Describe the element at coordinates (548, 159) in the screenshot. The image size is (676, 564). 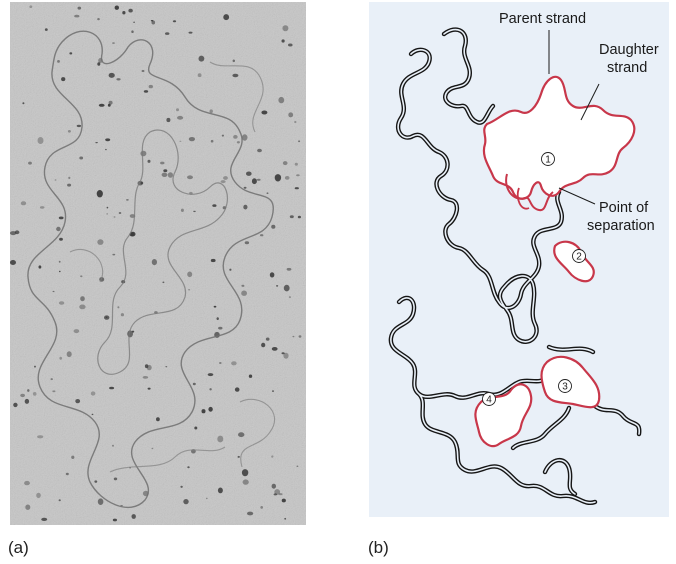
I see `bubble-number-1: 1` at that location.